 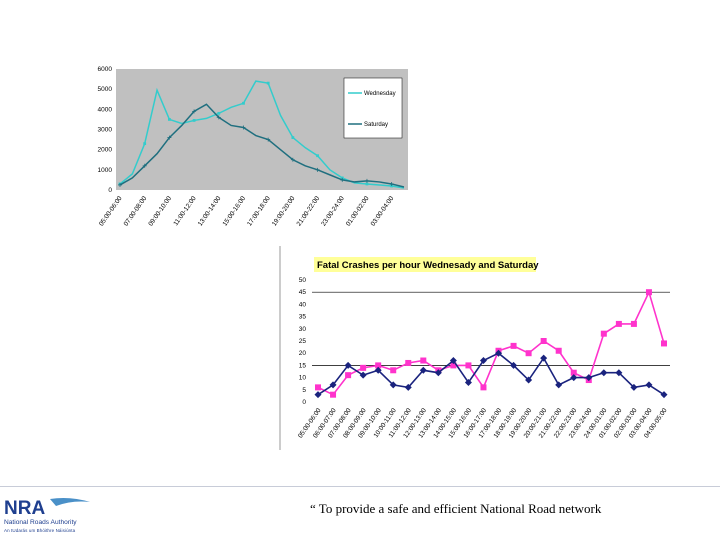 I want to click on x-tick-label: 07:00-08:00, so click(x=136, y=211).